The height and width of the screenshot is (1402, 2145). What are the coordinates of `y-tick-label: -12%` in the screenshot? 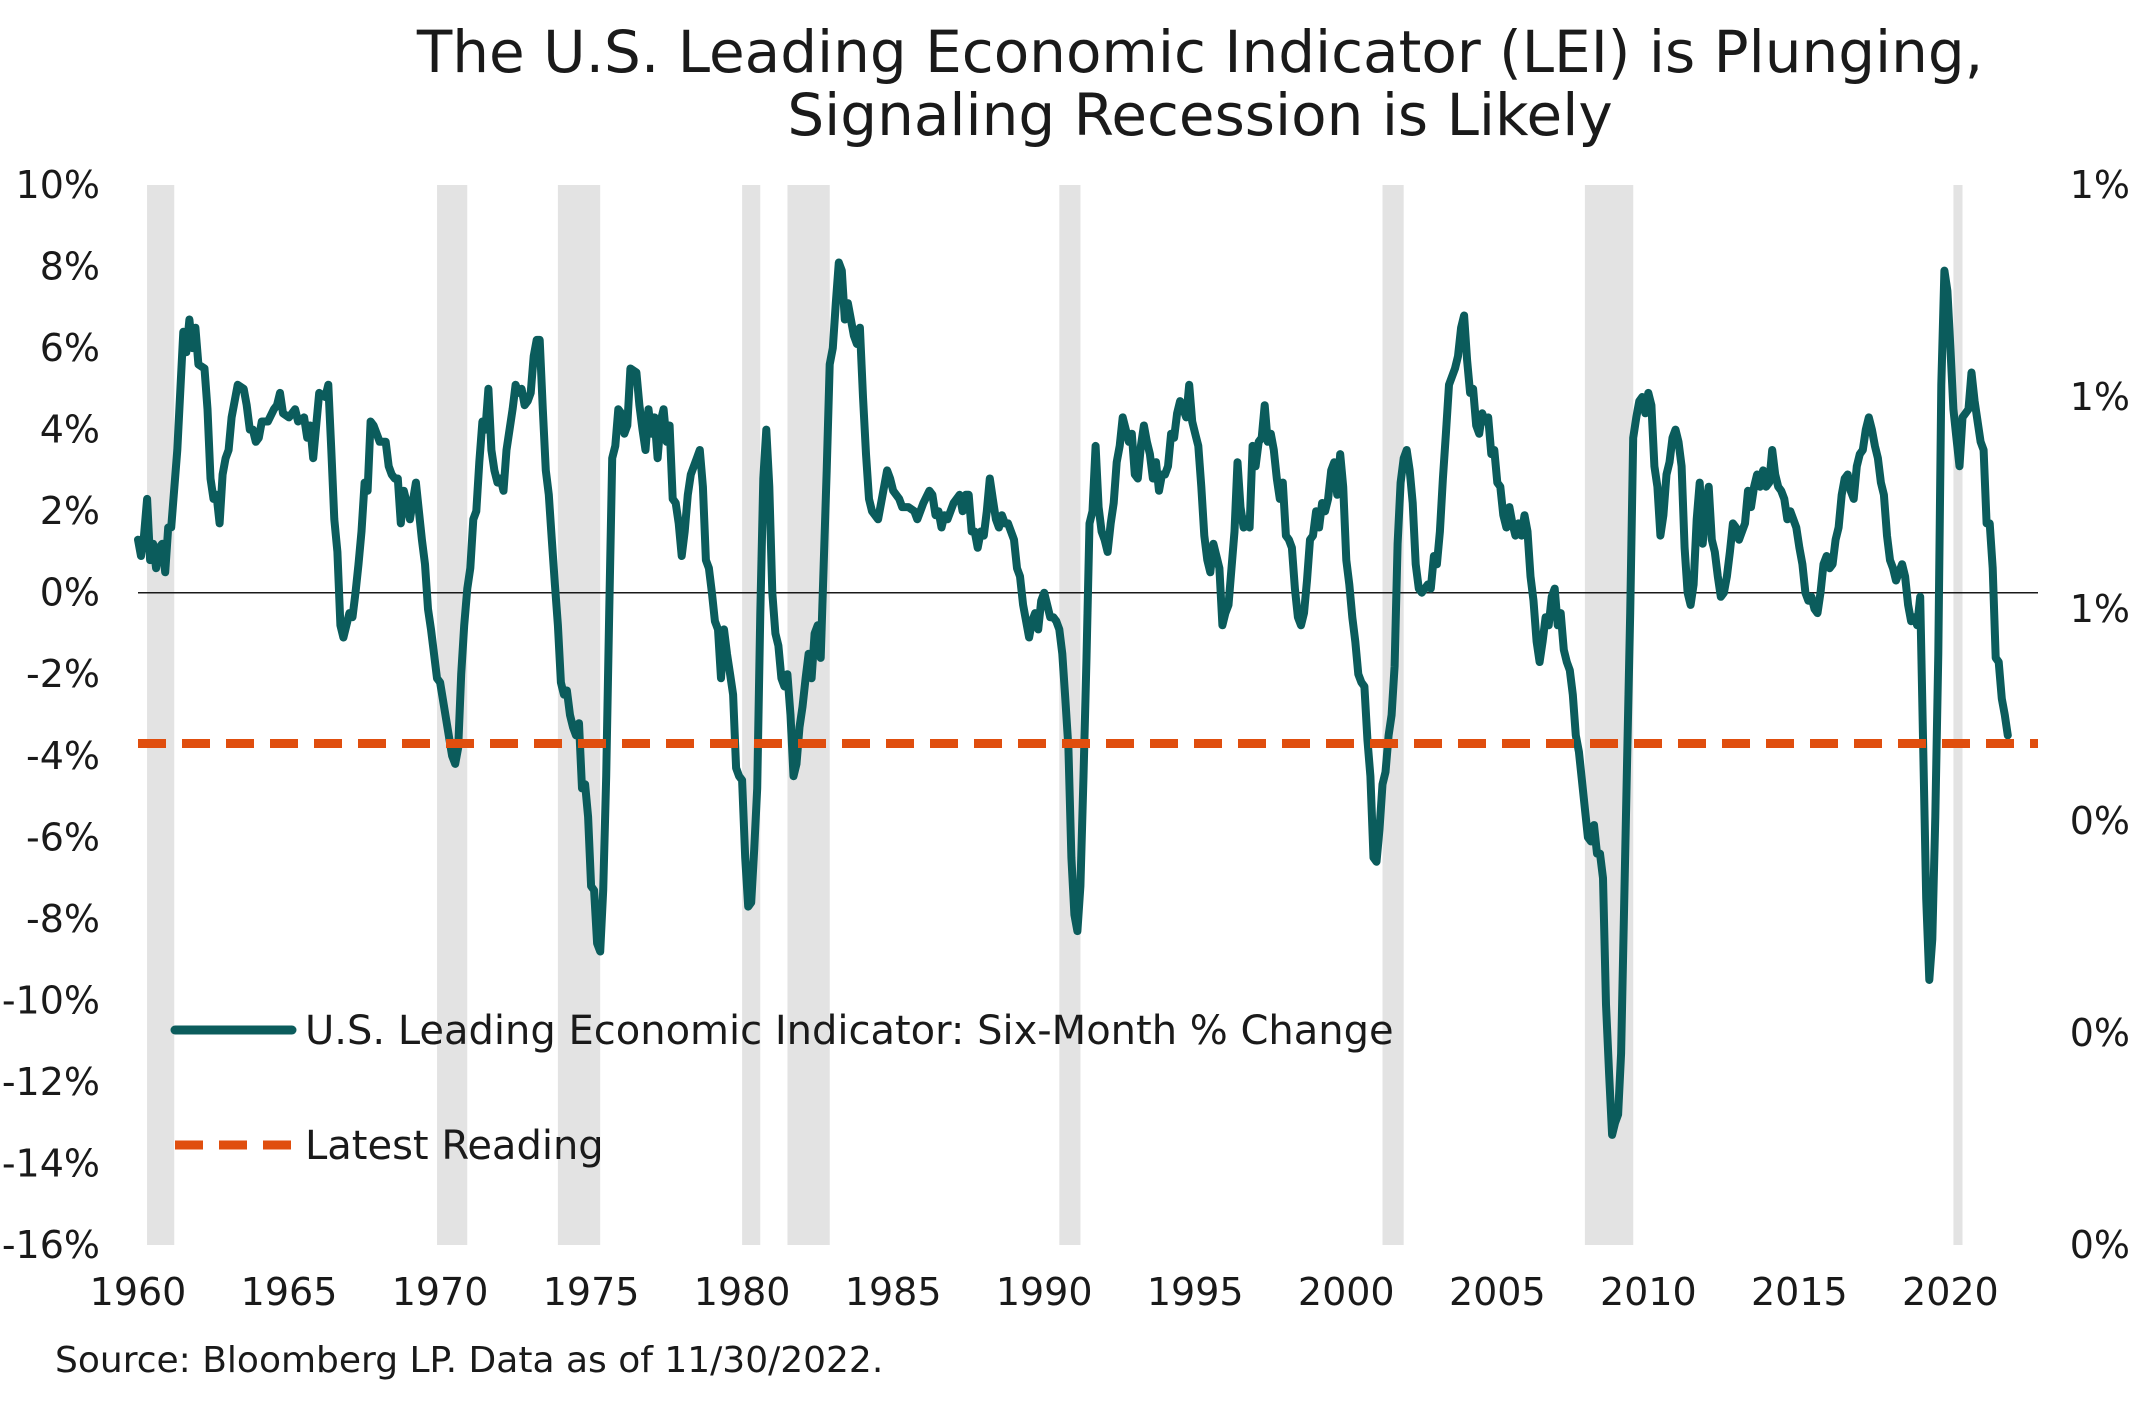 It's located at (51, 1082).